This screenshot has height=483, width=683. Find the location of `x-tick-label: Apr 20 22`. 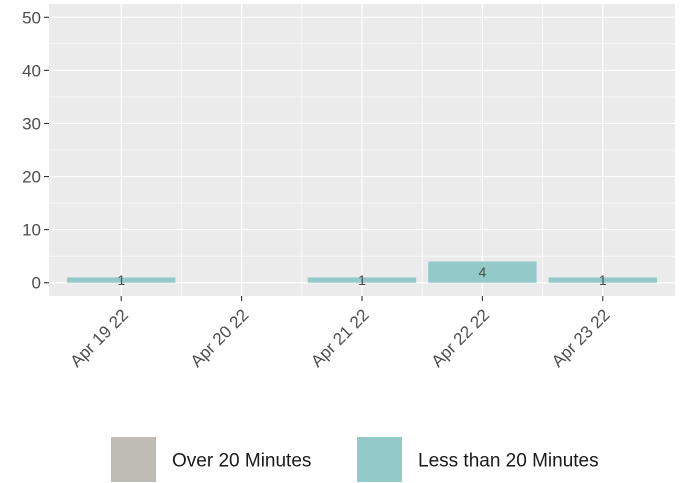

x-tick-label: Apr 20 22 is located at coordinates (220, 338).